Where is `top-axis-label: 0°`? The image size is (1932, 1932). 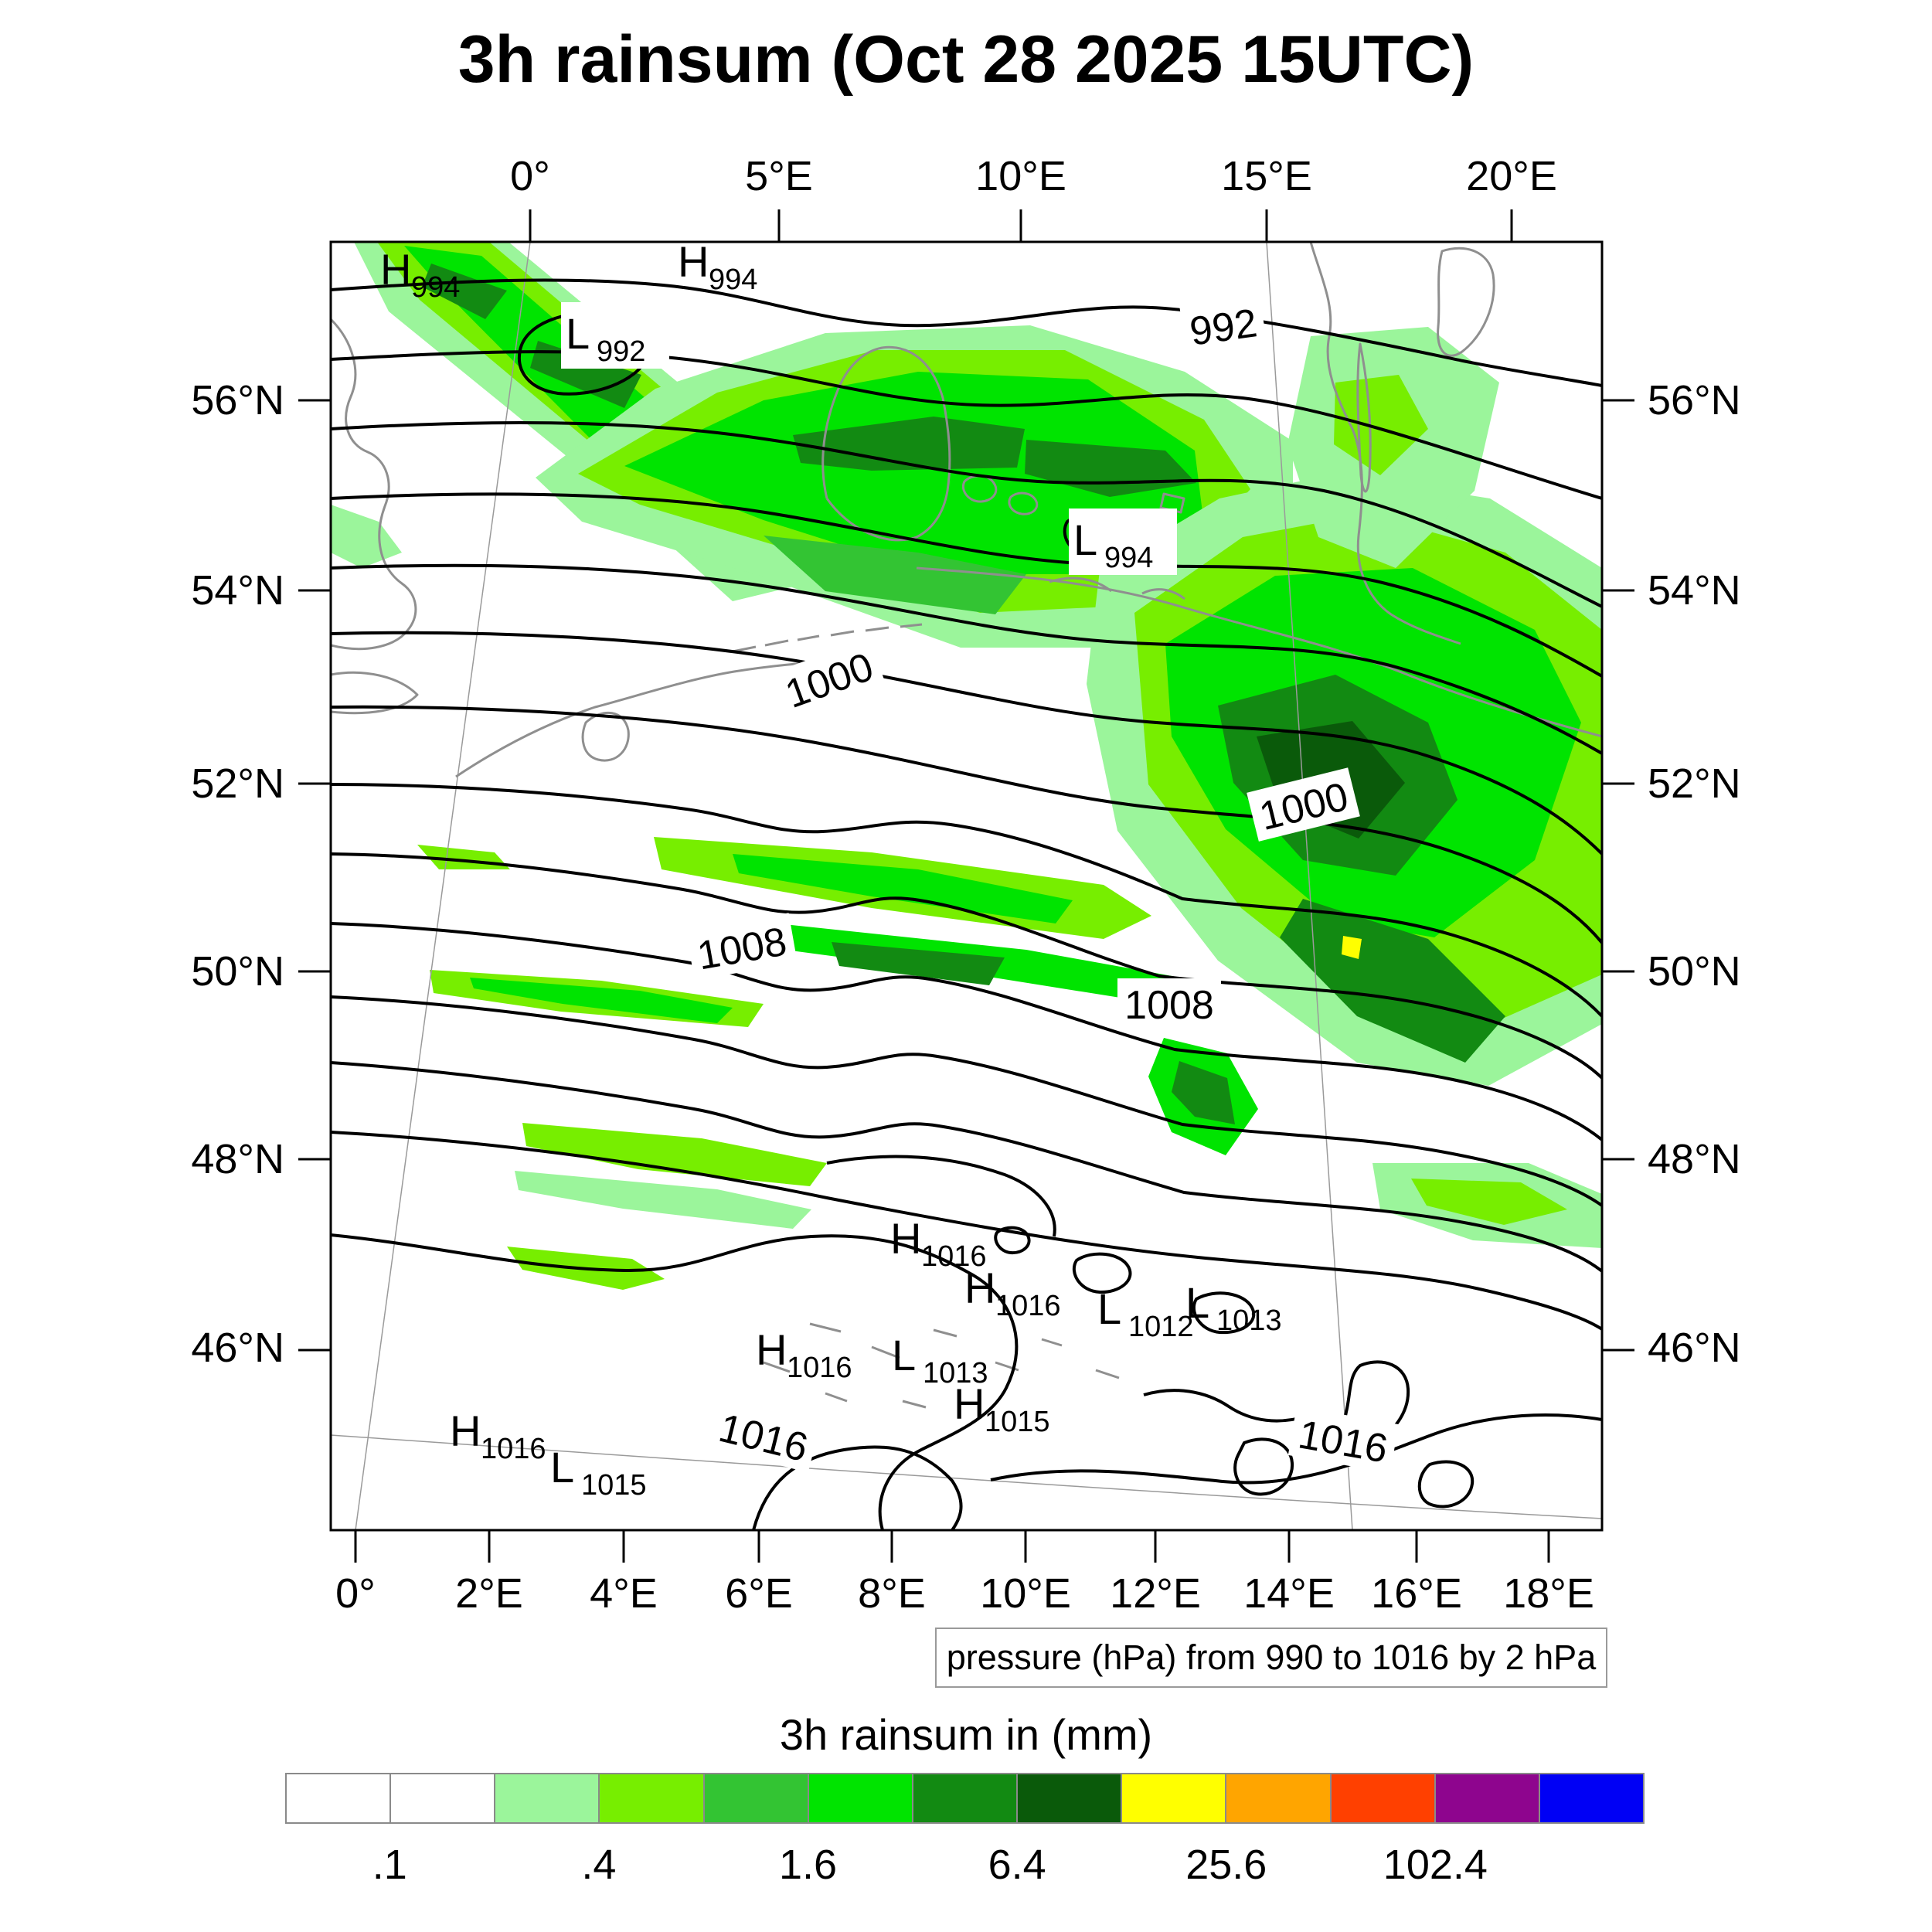 top-axis-label: 0° is located at coordinates (530, 176).